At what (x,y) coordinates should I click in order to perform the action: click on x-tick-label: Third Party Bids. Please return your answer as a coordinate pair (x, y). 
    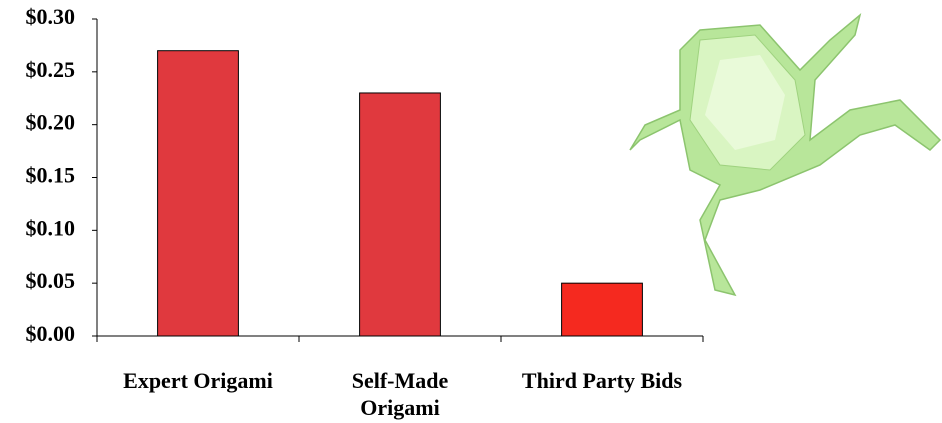
    Looking at the image, I should click on (602, 380).